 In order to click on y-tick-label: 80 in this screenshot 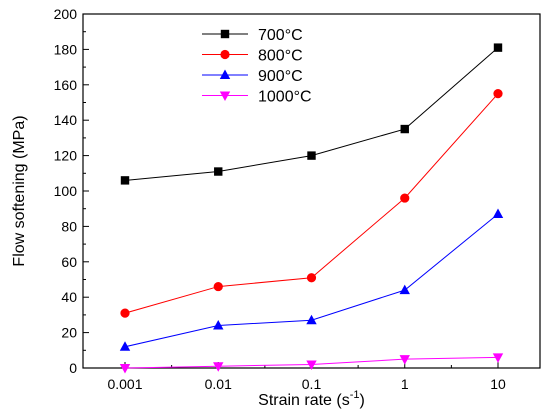, I will do `click(69, 226)`.